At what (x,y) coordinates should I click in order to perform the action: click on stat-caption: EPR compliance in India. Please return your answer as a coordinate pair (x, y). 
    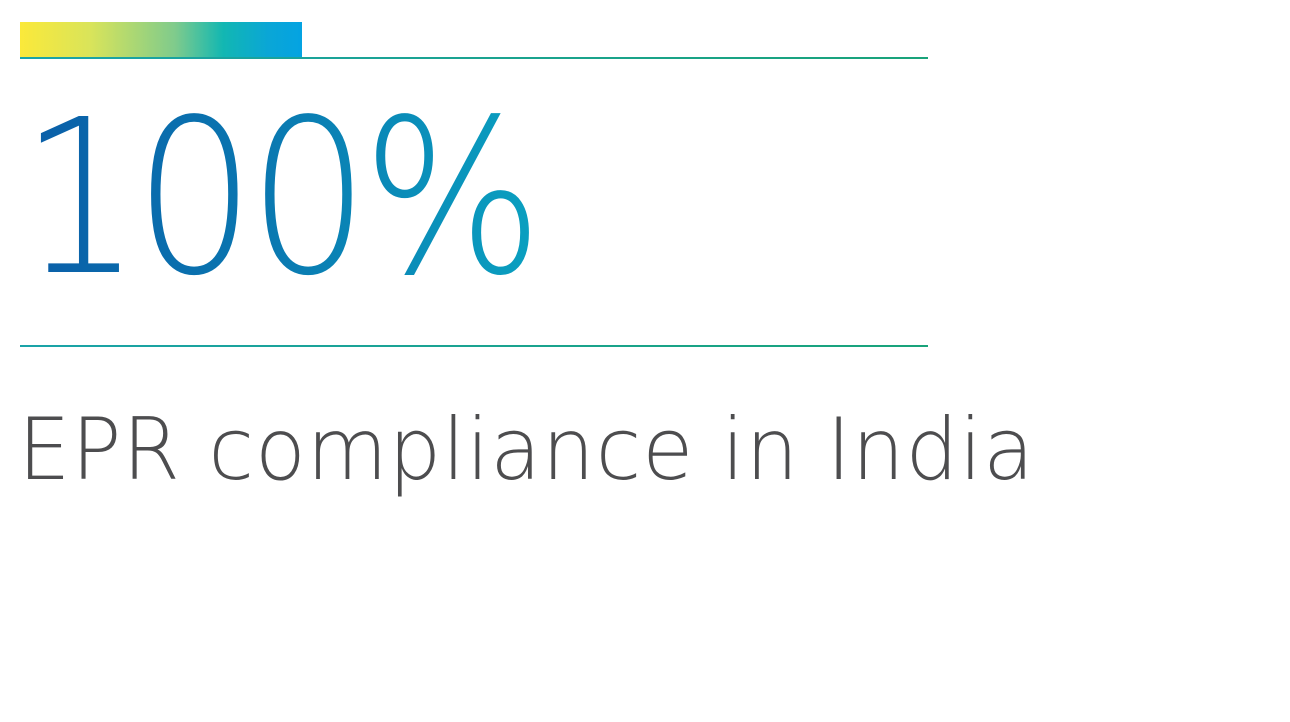
    Looking at the image, I should click on (526, 450).